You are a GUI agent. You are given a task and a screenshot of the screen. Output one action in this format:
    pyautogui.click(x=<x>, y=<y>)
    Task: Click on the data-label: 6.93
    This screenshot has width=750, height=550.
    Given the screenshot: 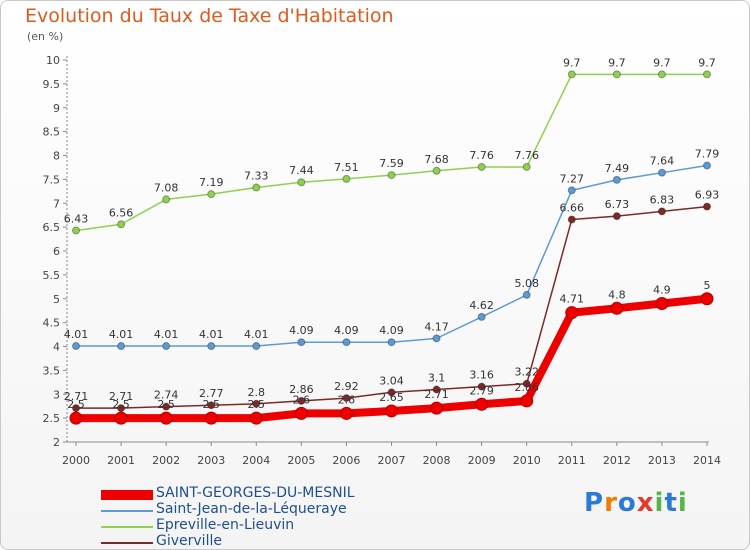 What is the action you would take?
    pyautogui.click(x=707, y=195)
    